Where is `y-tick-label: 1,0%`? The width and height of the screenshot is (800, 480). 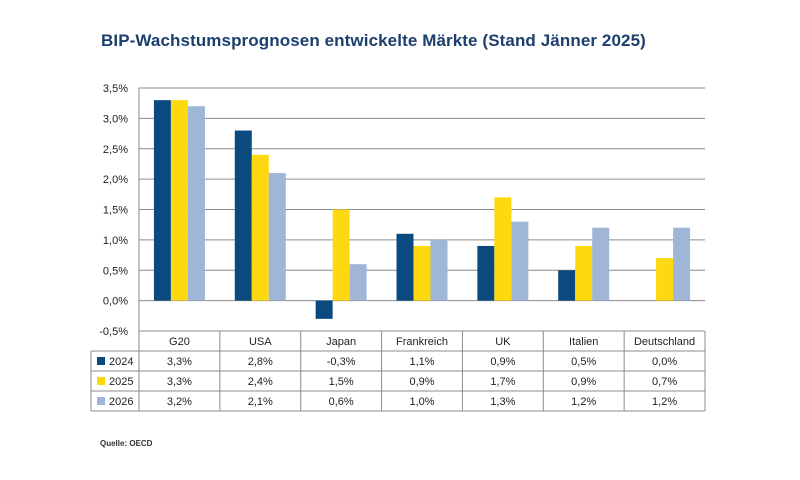 y-tick-label: 1,0% is located at coordinates (115, 241).